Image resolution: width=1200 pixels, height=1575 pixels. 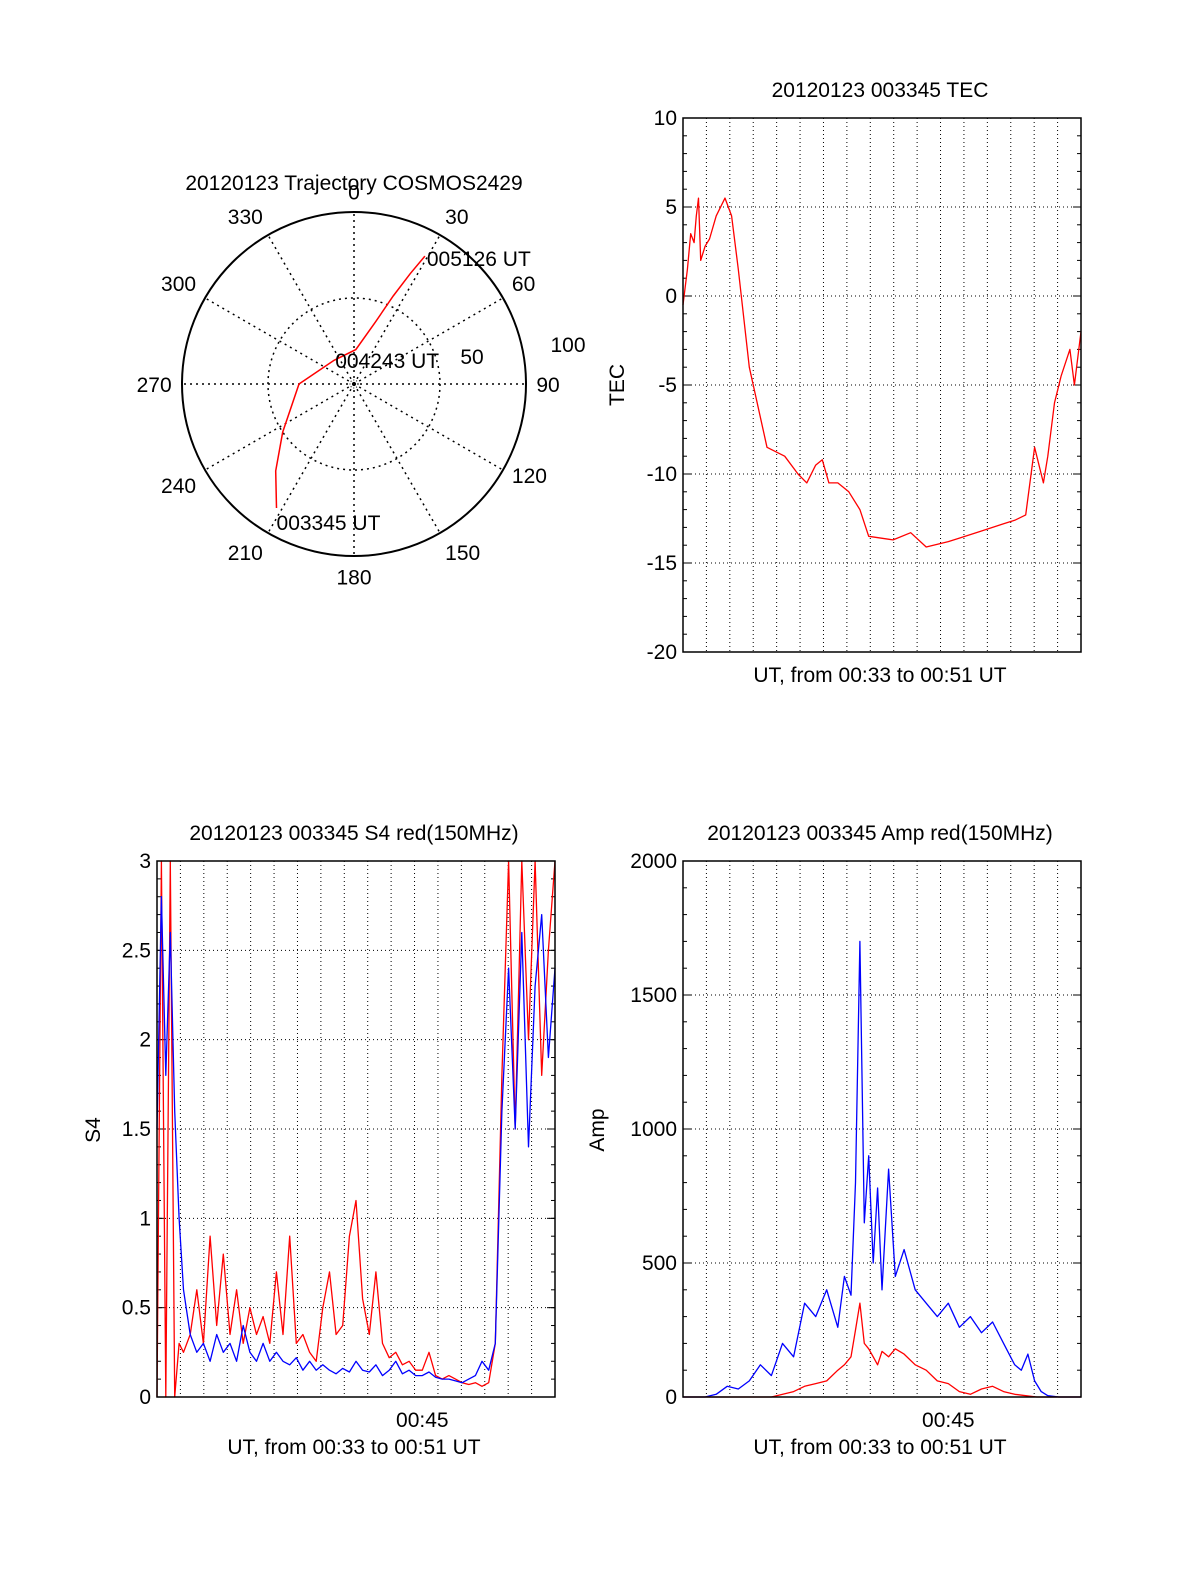 I want to click on polar-title: 20120123 Trajectory COSMOS2429, so click(x=353, y=183).